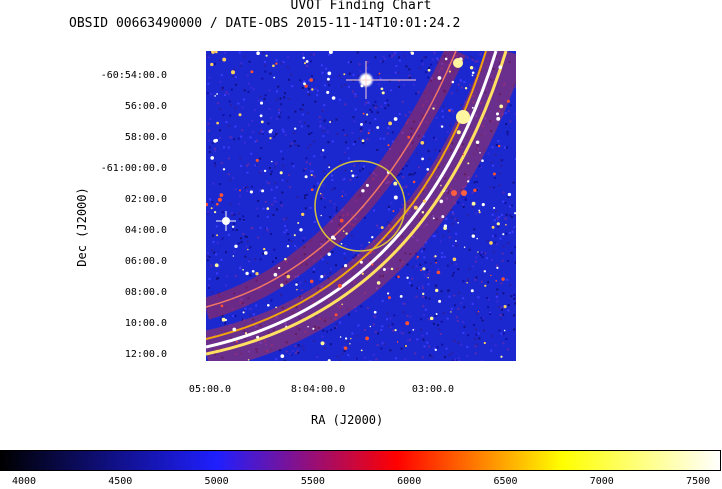 This screenshot has width=722, height=489. I want to click on target-region-circle, so click(360, 206).